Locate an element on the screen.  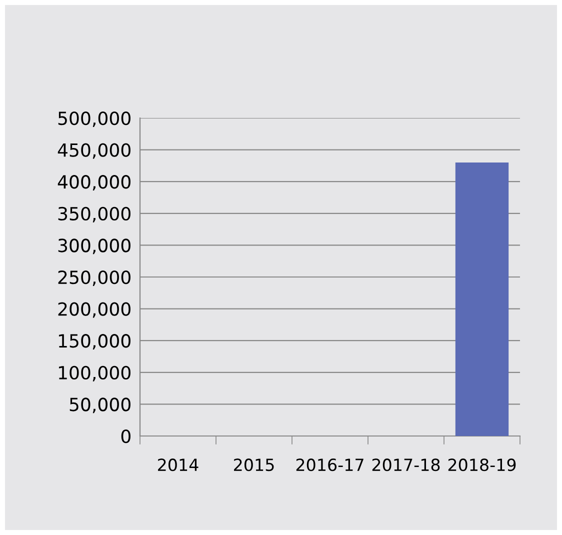
x-tick-label: 2016-17 is located at coordinates (330, 465).